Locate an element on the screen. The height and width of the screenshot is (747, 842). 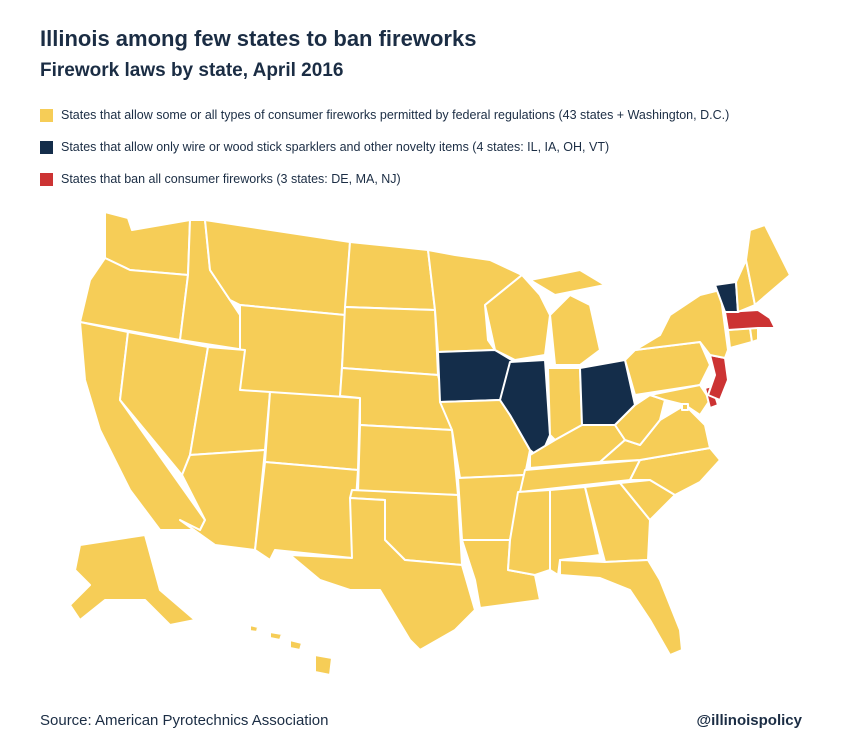
state-mi is located at coordinates (567, 317).